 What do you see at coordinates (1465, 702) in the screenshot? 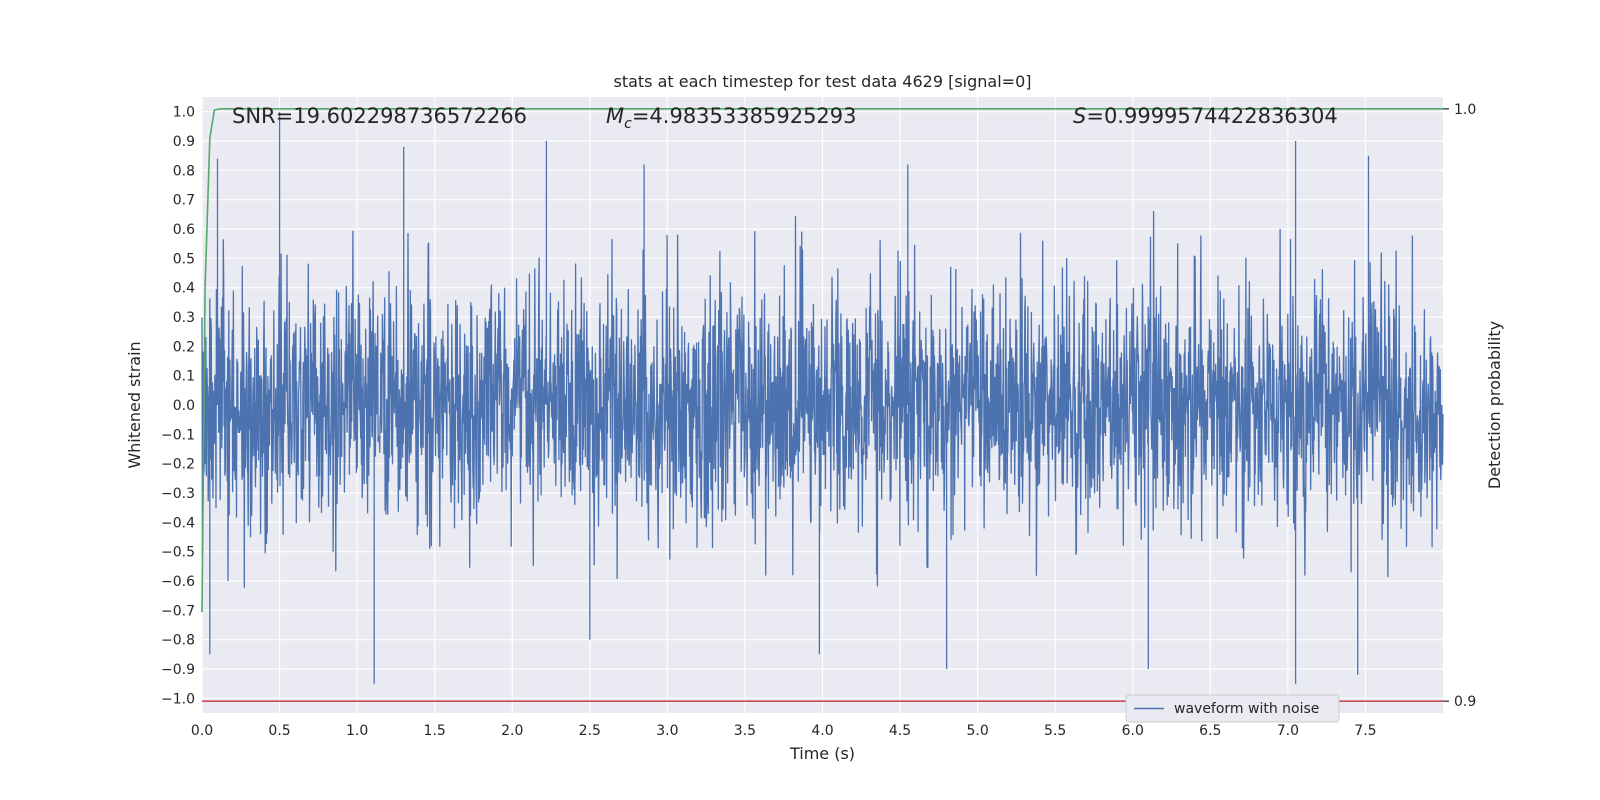
I see `right-y-tick-label: 0.9` at bounding box center [1465, 702].